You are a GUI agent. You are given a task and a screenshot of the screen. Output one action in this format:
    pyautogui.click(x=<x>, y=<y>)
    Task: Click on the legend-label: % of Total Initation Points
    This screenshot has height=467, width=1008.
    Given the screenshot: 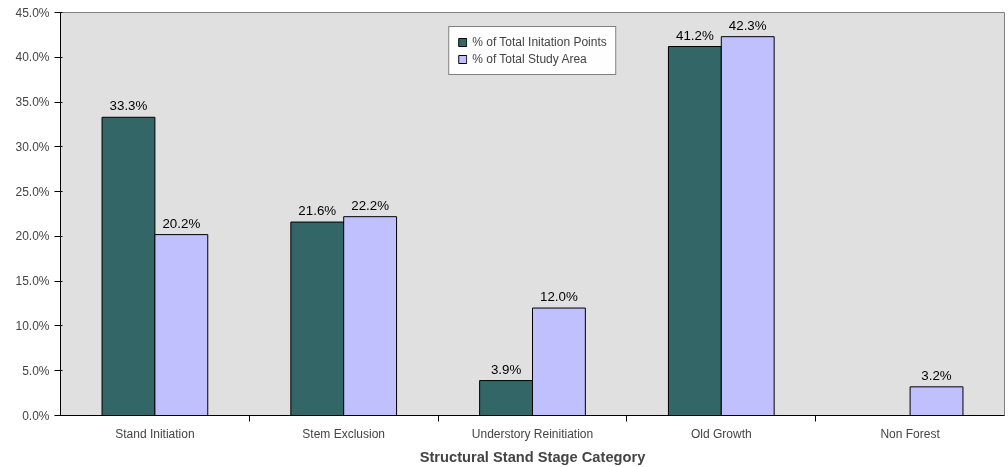 What is the action you would take?
    pyautogui.click(x=539, y=42)
    